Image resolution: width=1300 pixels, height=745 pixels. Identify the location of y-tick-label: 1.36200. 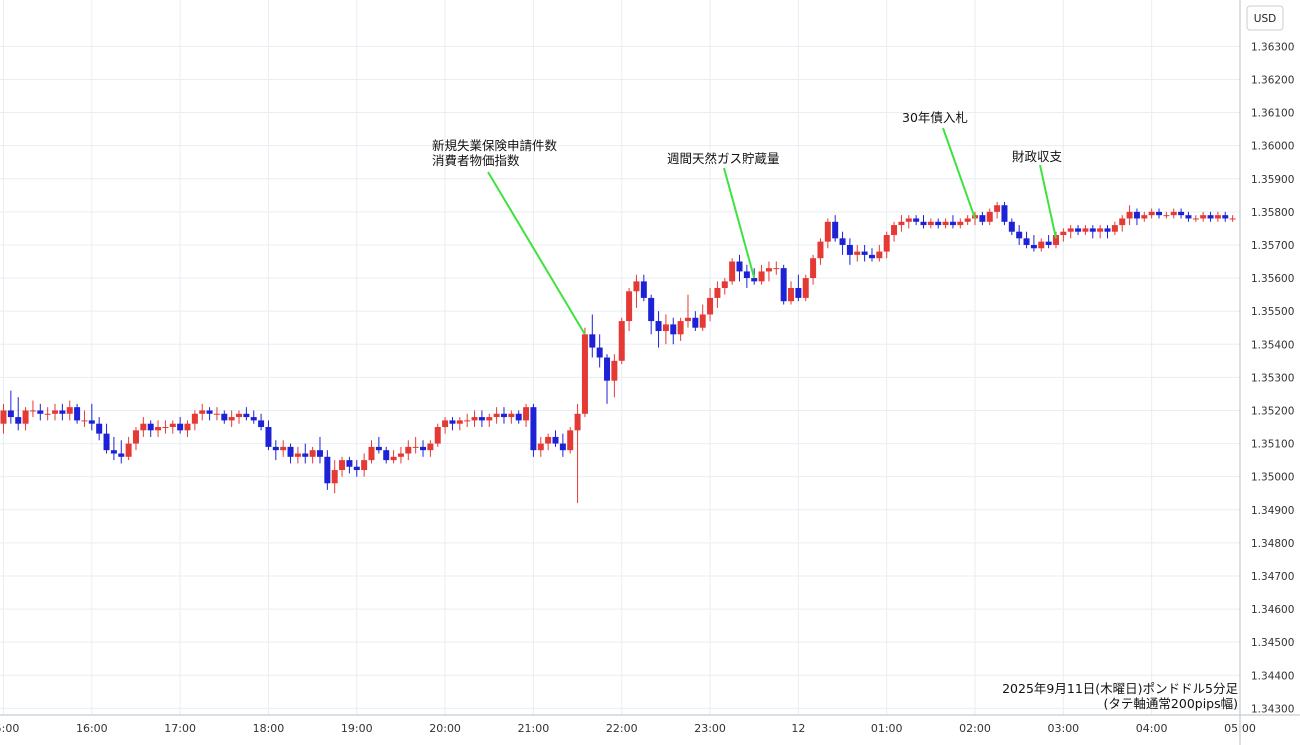
(1272, 80).